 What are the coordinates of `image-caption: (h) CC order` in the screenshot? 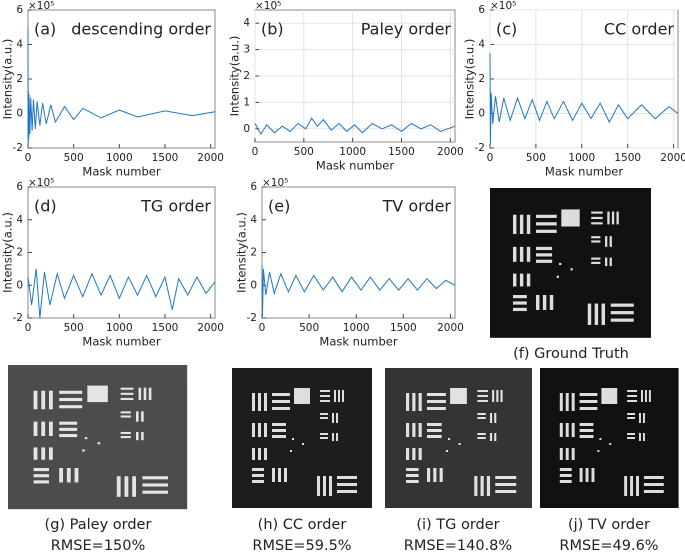 It's located at (302, 525).